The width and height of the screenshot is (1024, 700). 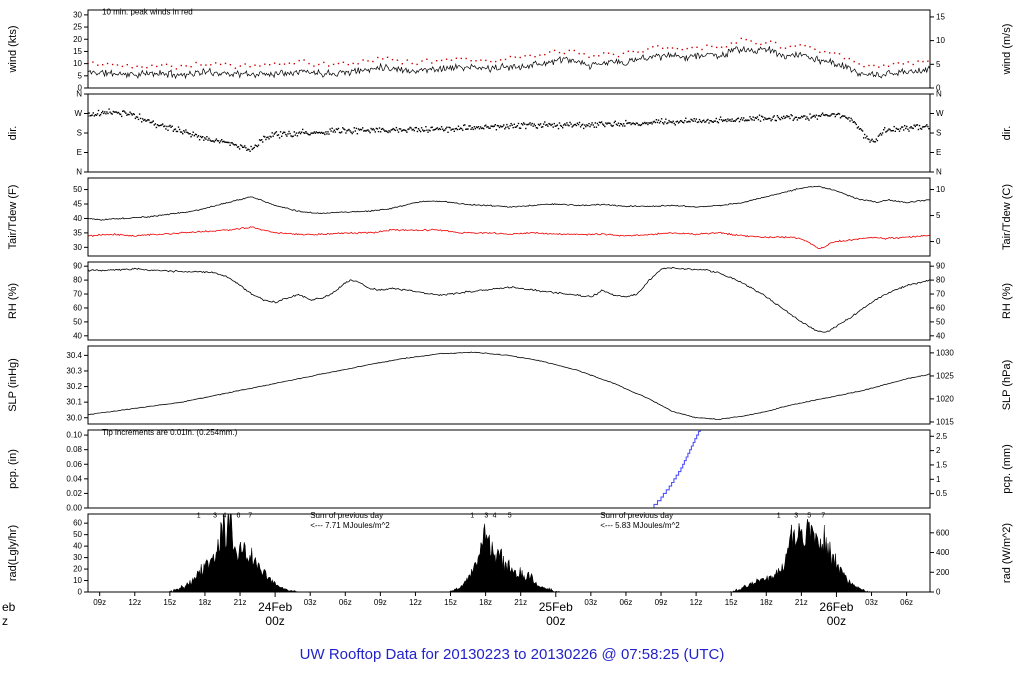 What do you see at coordinates (945, 375) in the screenshot?
I see `ytick-right-slp: 1025` at bounding box center [945, 375].